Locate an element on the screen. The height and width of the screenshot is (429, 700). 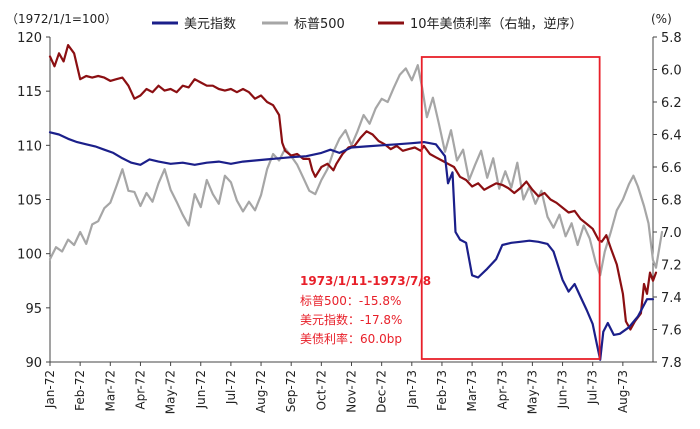
right-tick-label: 6.4 is located at coordinates (671, 136).